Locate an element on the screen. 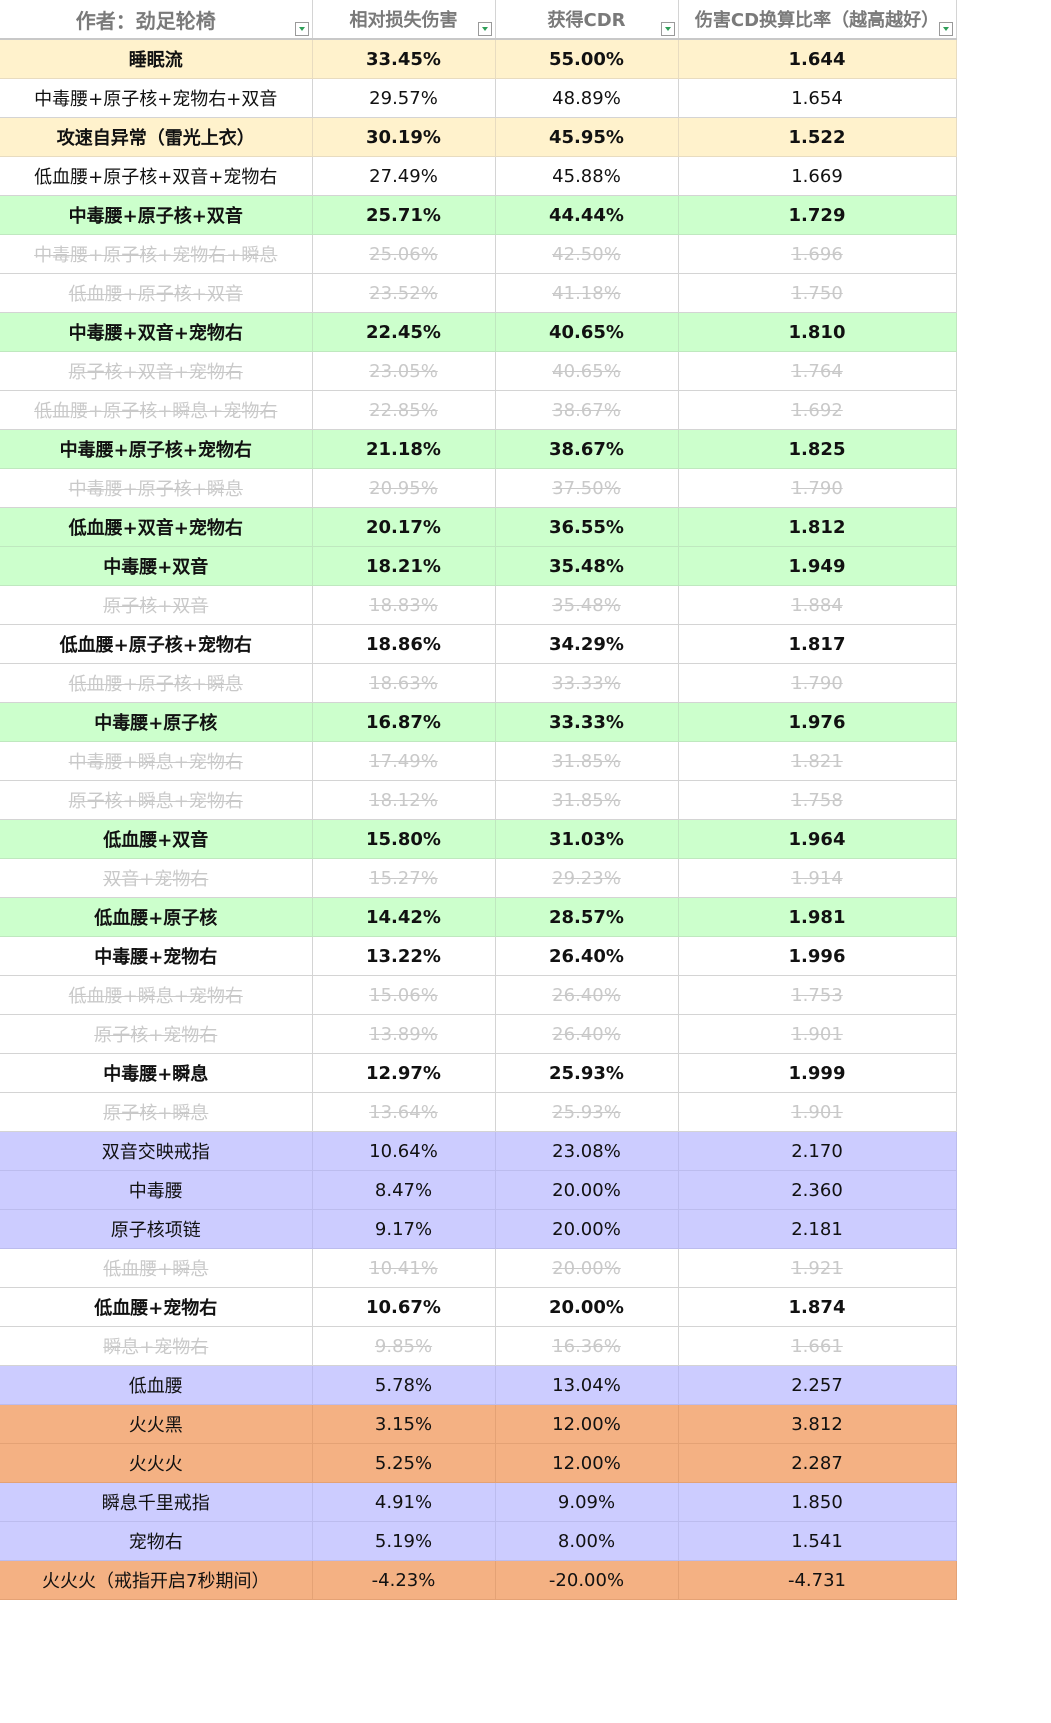  table-row: 低血腰+双音+宠物右 20.17% 36.55% 1.812 is located at coordinates (478, 527).